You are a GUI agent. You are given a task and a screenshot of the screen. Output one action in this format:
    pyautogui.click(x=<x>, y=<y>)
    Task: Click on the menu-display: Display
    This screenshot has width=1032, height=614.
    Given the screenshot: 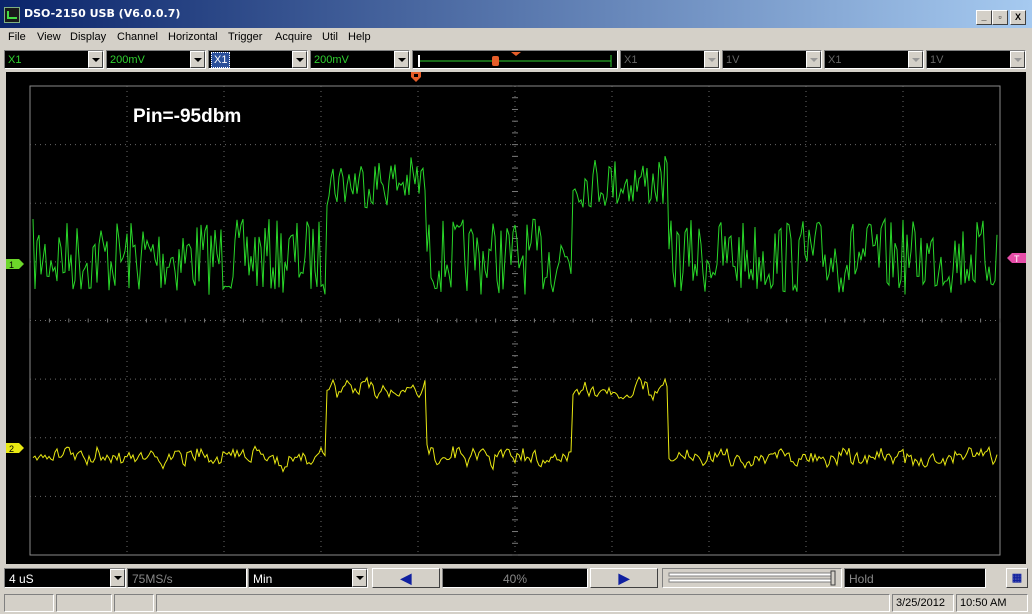 What is the action you would take?
    pyautogui.click(x=88, y=37)
    